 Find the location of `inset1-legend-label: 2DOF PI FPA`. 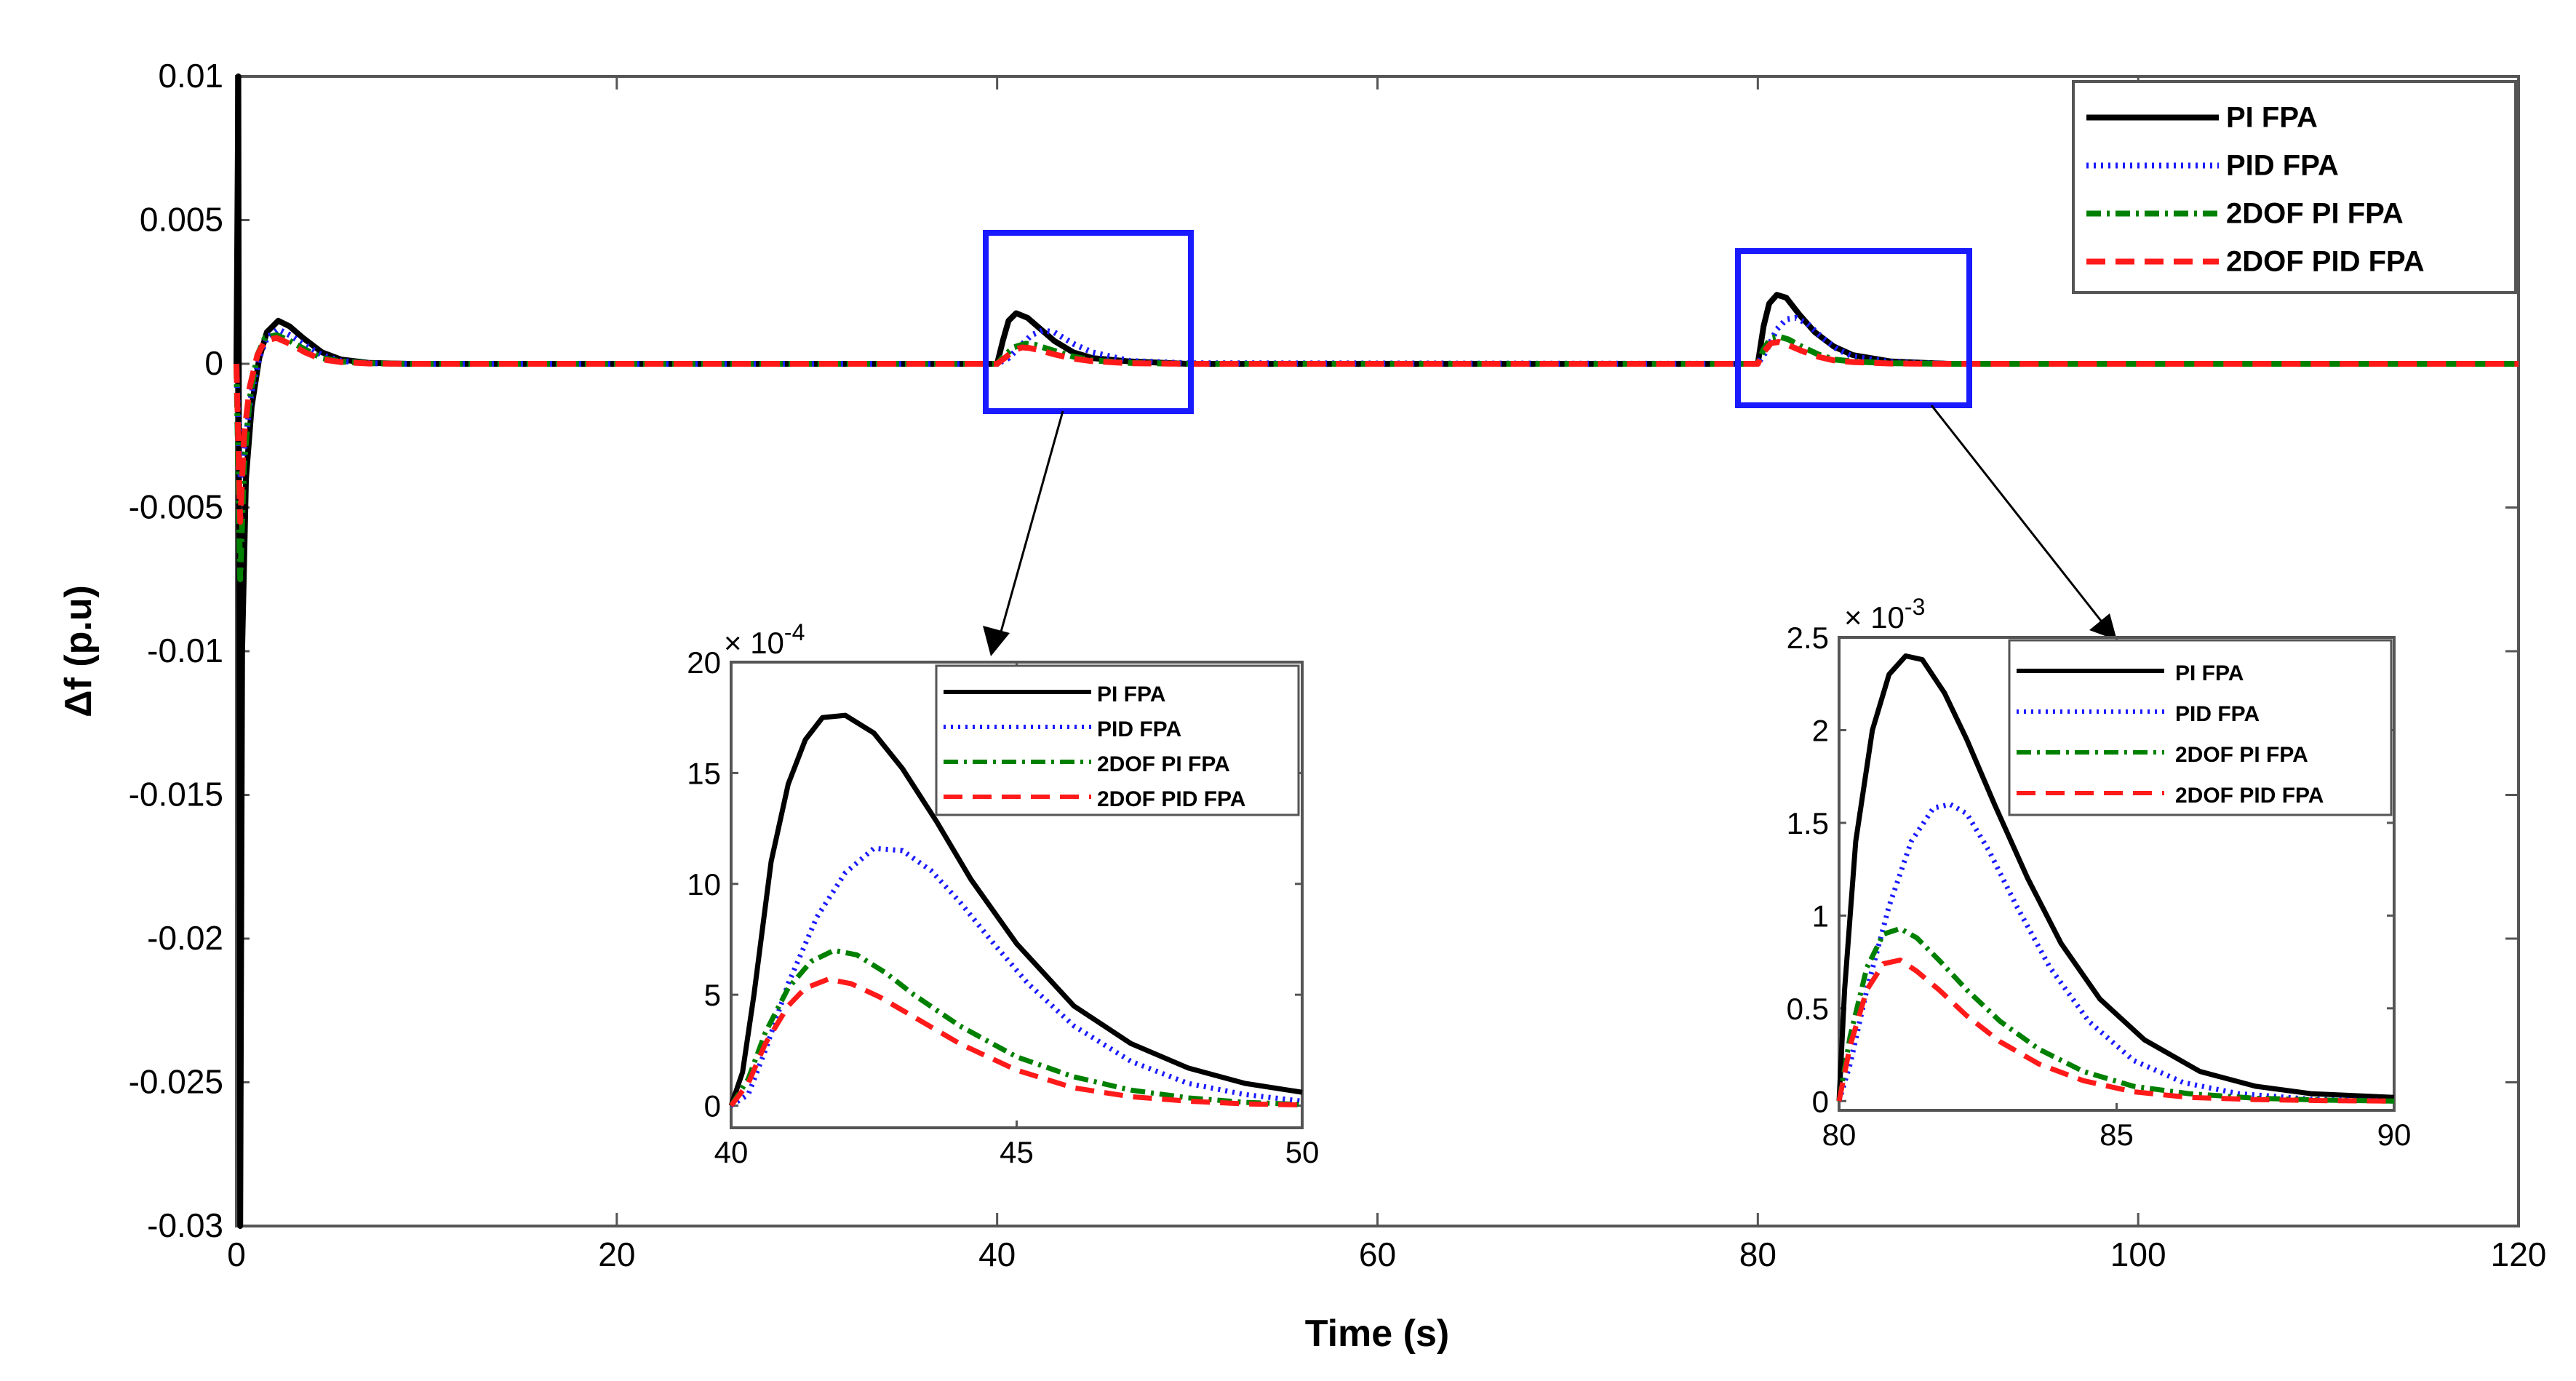

inset1-legend-label: 2DOF PI FPA is located at coordinates (1163, 764).